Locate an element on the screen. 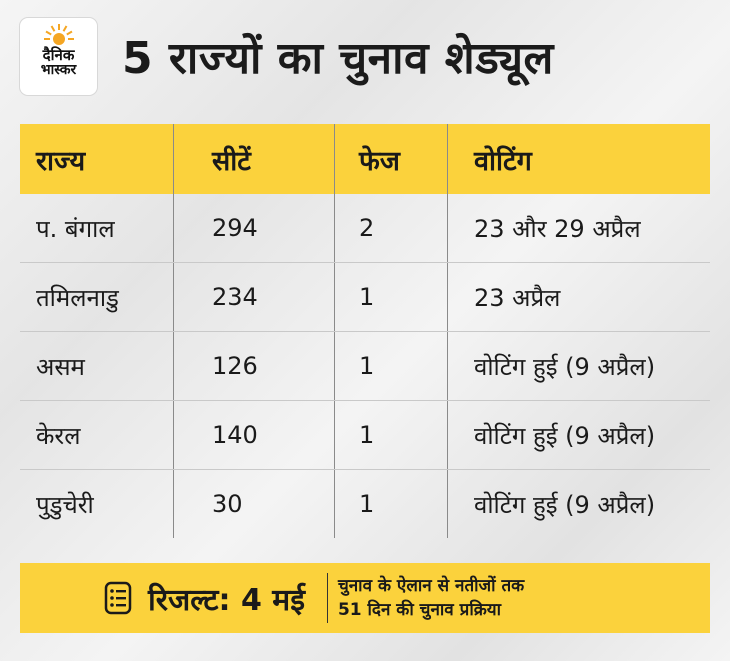  process-note-line-2: 51 दिन की चुनाव प्रक्रिया is located at coordinates (419, 610).